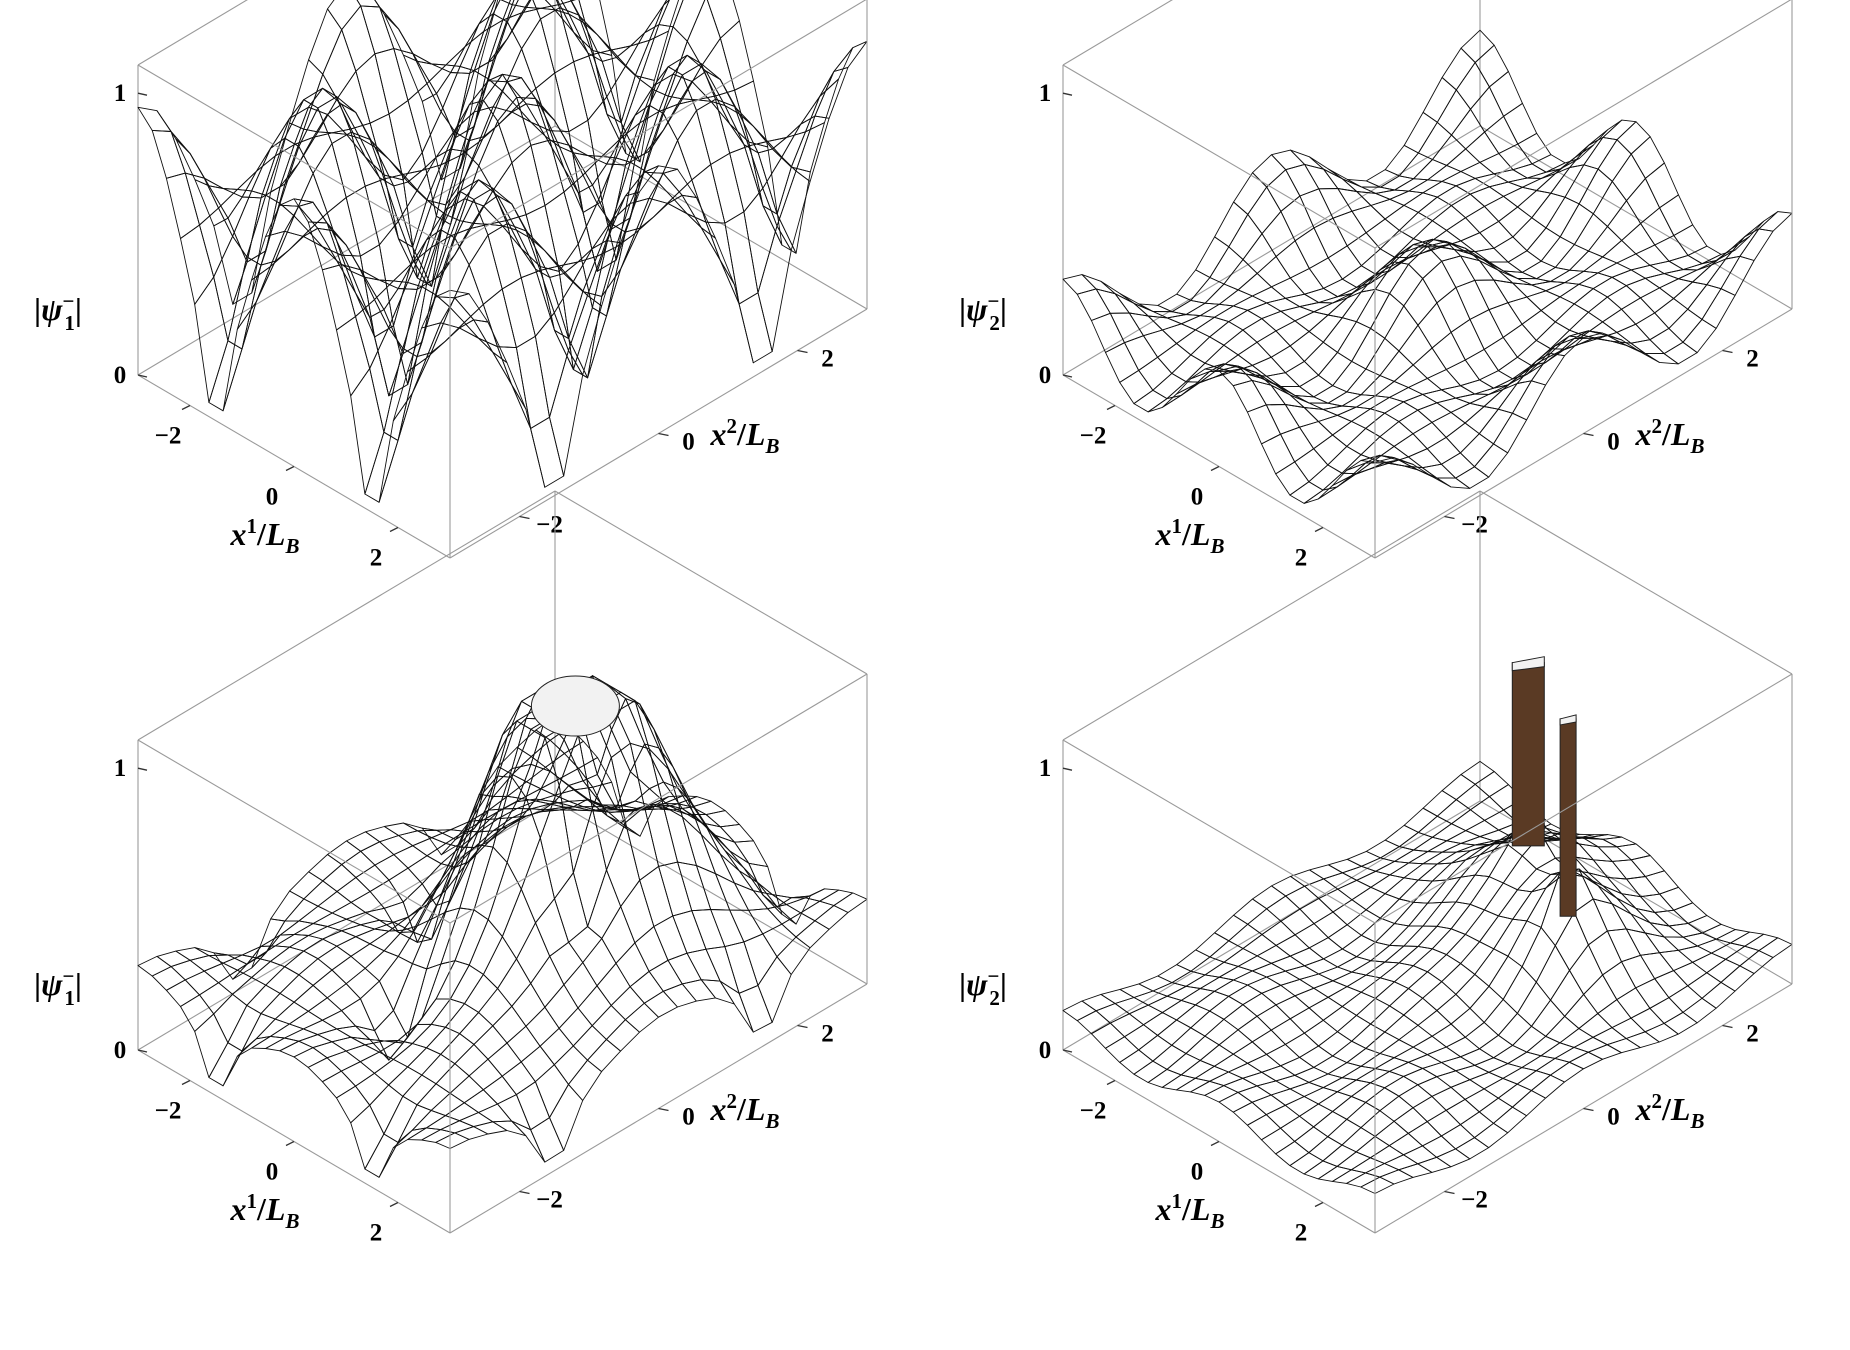 This screenshot has height=1350, width=1850. I want to click on spike-right, so click(1568, 817).